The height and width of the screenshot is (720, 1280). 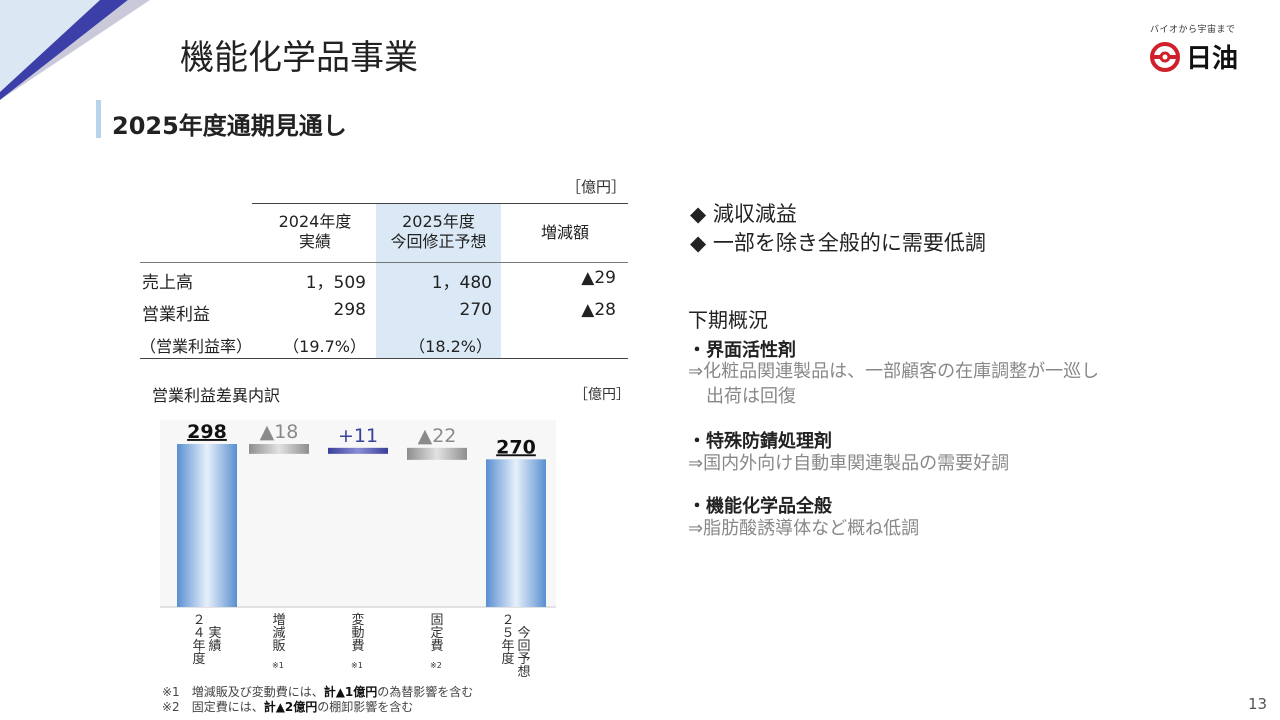 What do you see at coordinates (1258, 704) in the screenshot?
I see `page-number: 13` at bounding box center [1258, 704].